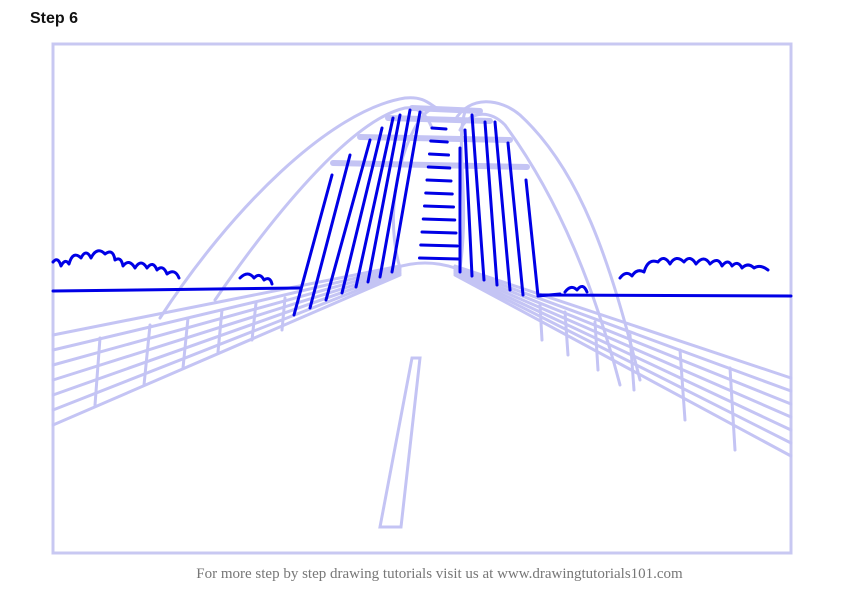  I want to click on deck-crest, so click(425, 265).